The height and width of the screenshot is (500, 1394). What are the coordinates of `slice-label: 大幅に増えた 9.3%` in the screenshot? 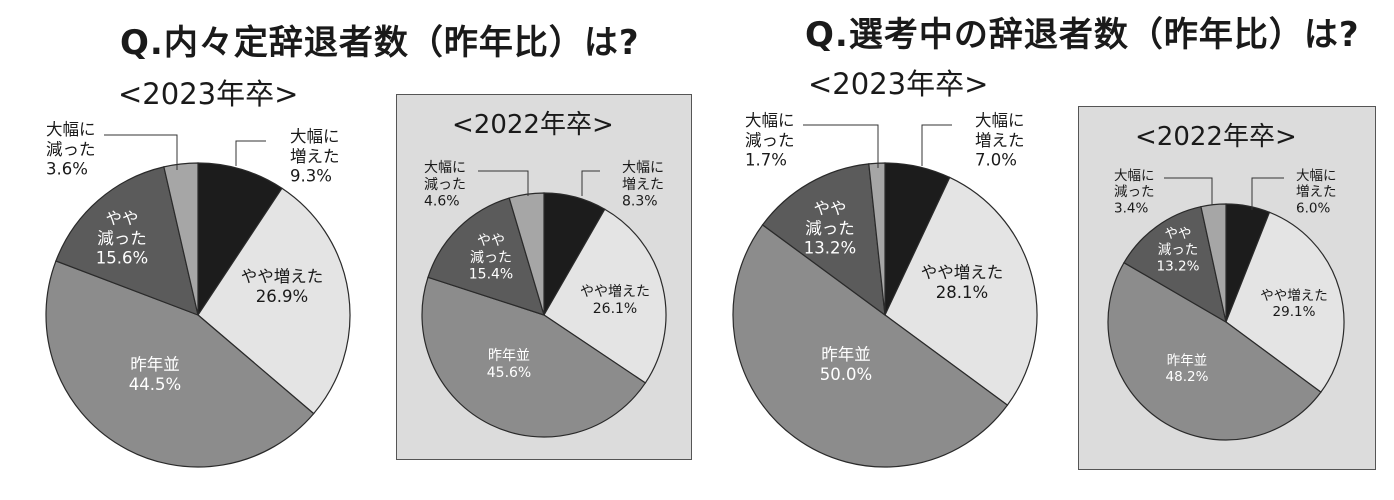 It's located at (315, 156).